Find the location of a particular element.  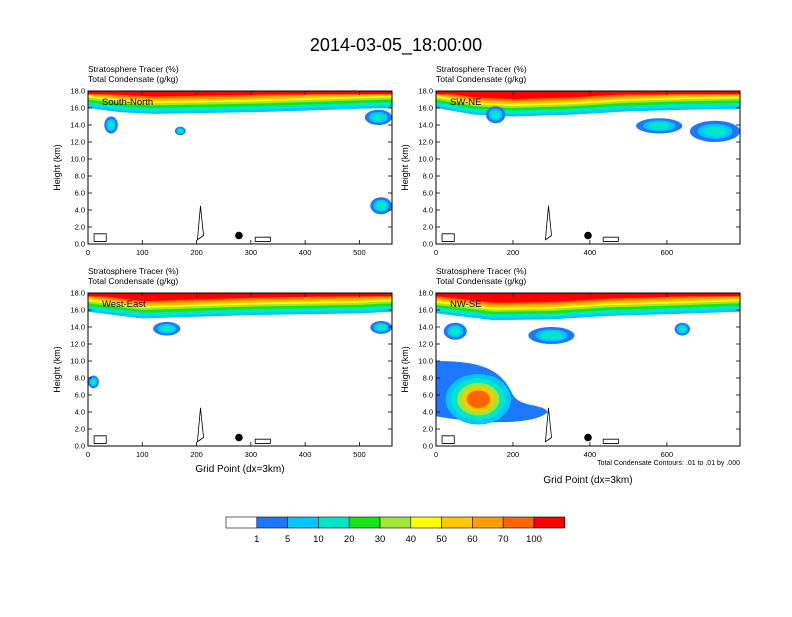

tracer-intrusion is located at coordinates (478, 399).